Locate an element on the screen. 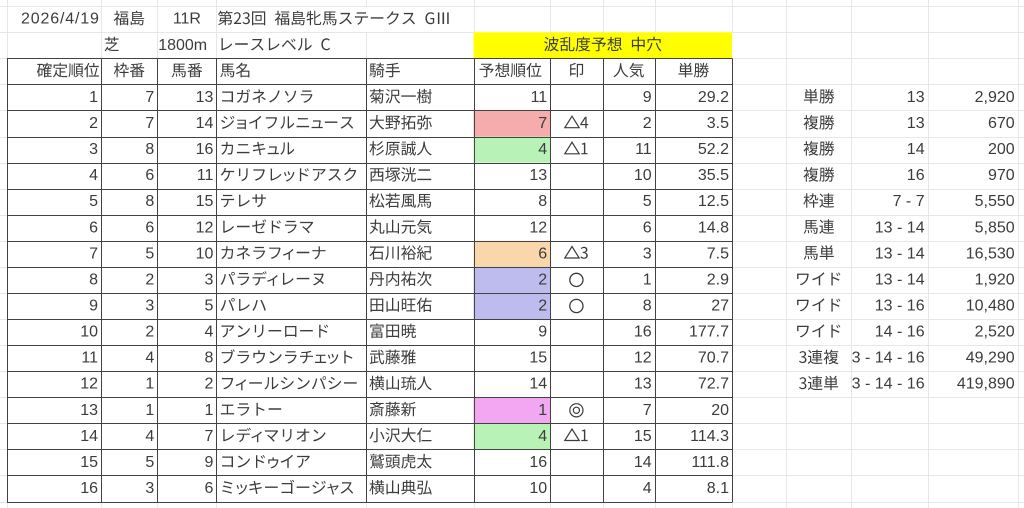  svg-text: 13 - 14 is located at coordinates (900, 227).